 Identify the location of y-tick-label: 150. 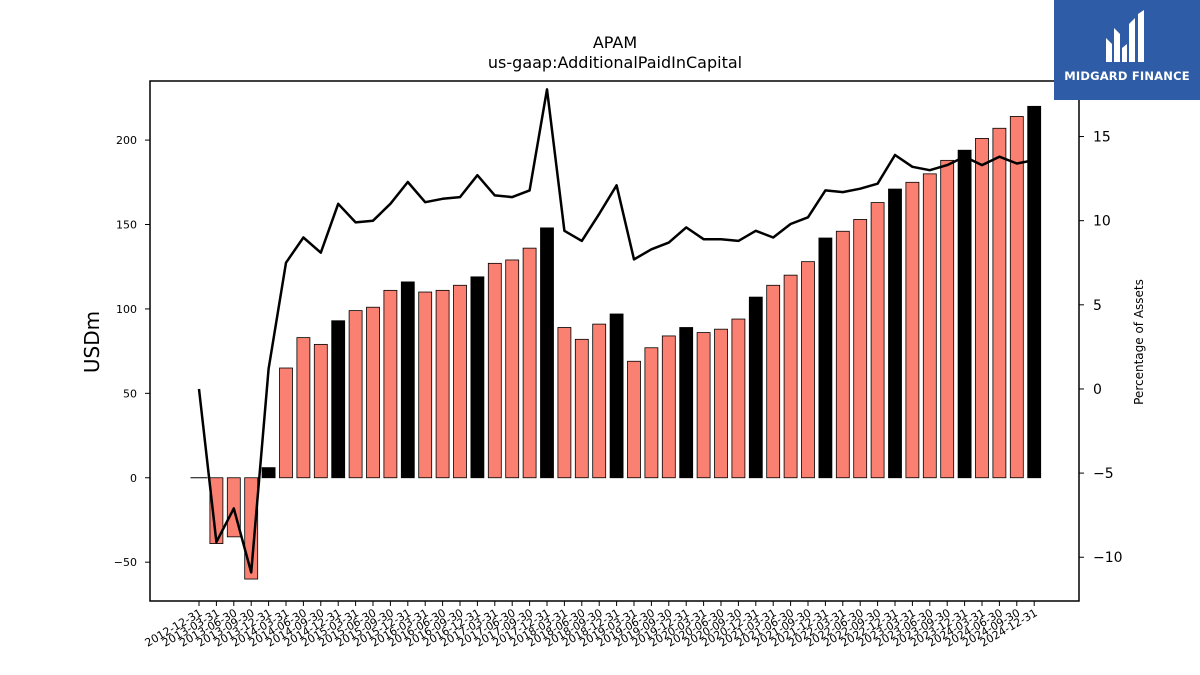
(126, 225).